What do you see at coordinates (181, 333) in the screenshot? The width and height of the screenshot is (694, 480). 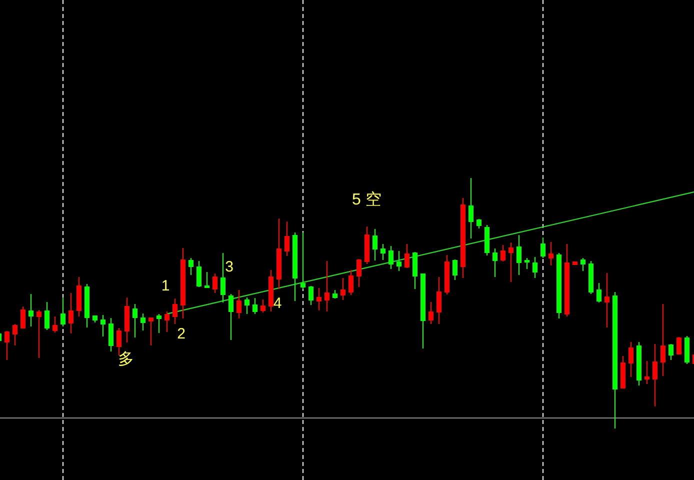 I see `annotation: 2` at bounding box center [181, 333].